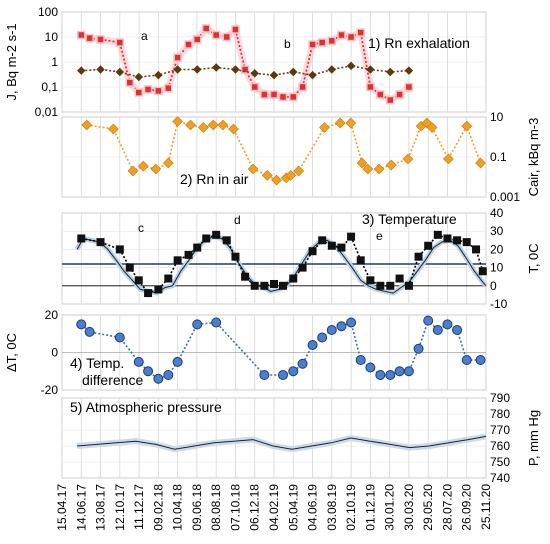  I want to click on panel-title: 1) Rn exhalation, so click(419, 43).